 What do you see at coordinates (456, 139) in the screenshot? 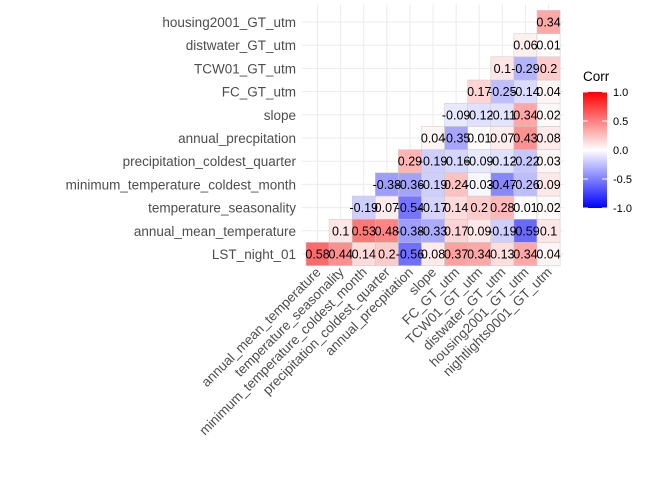
I see `cell-value-label: -0.35` at bounding box center [456, 139].